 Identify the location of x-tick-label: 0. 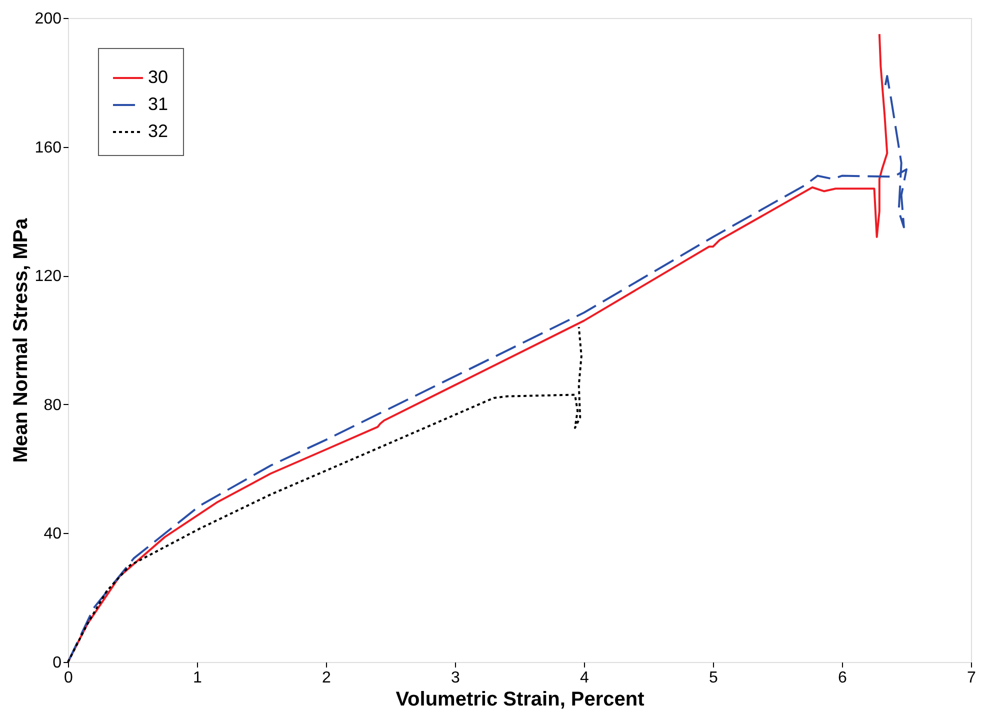
(69, 678).